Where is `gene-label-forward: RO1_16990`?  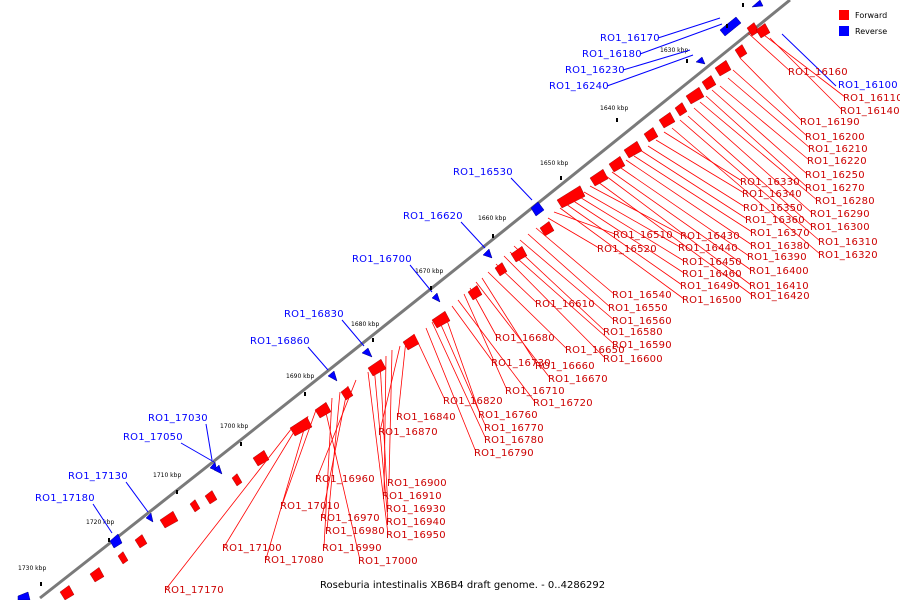
gene-label-forward: RO1_16990 is located at coordinates (352, 548).